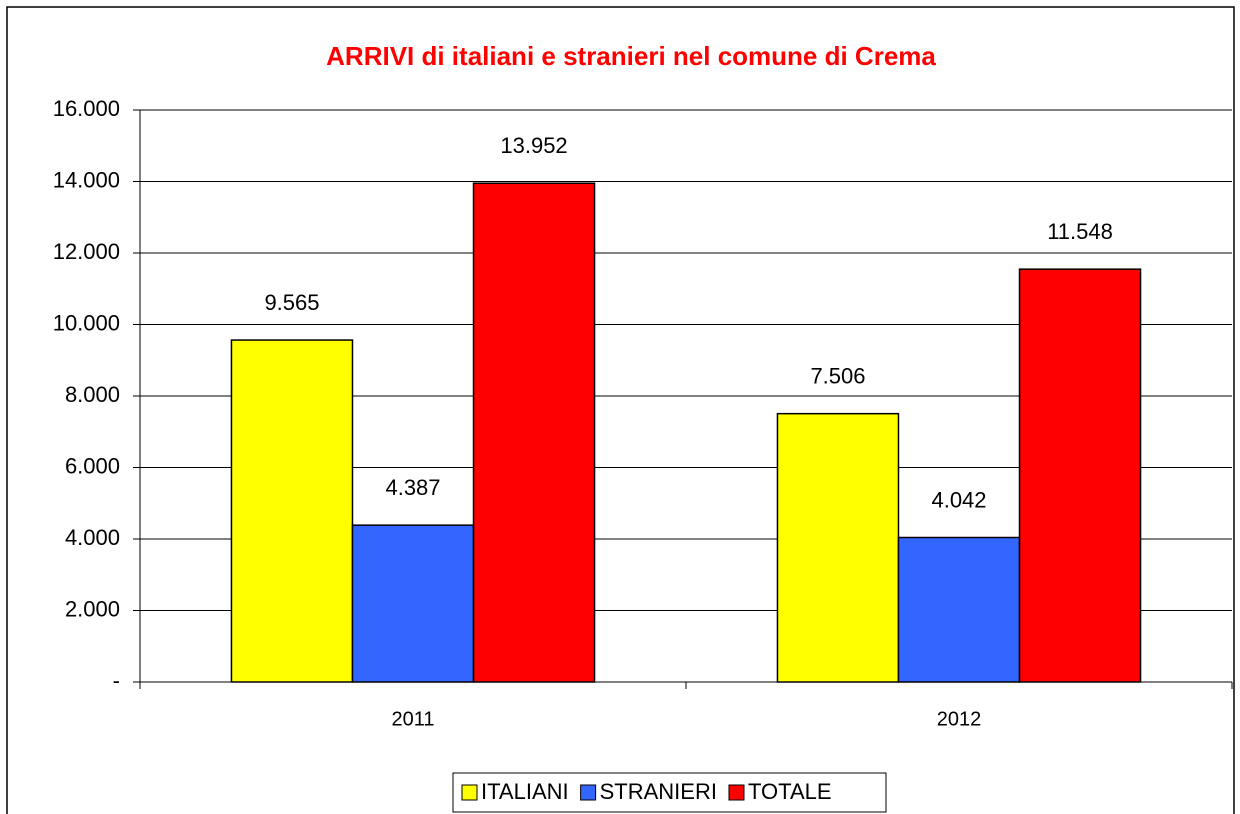 The image size is (1240, 814). Describe the element at coordinates (790, 791) in the screenshot. I see `legend-label: TOTALE` at that location.